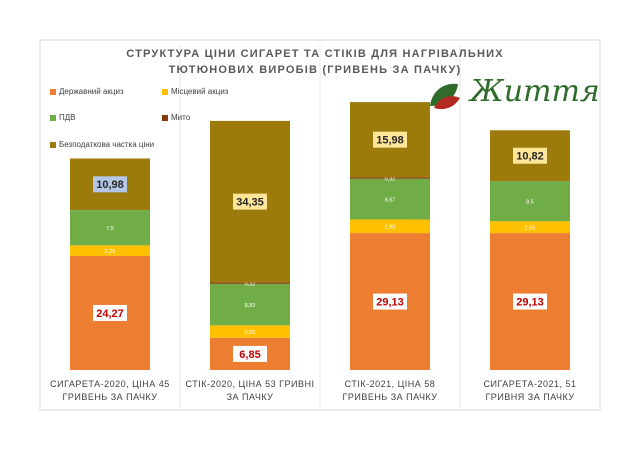 The height and width of the screenshot is (452, 640). Describe the element at coordinates (200, 91) in the screenshot. I see `legend-label: Місцевий акциз` at that location.